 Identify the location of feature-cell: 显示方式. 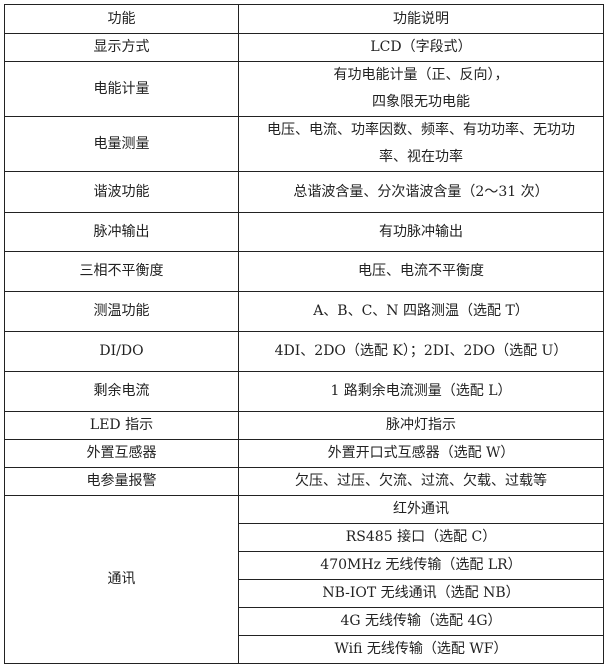
(121, 47).